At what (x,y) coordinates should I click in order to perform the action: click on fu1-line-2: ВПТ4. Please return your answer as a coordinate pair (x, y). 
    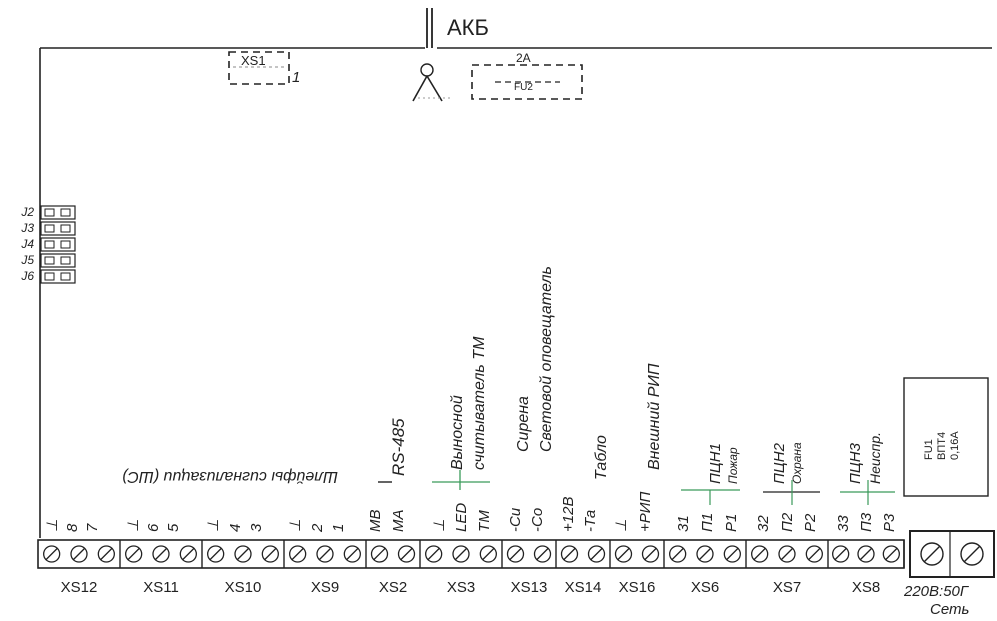
    Looking at the image, I should click on (942, 446).